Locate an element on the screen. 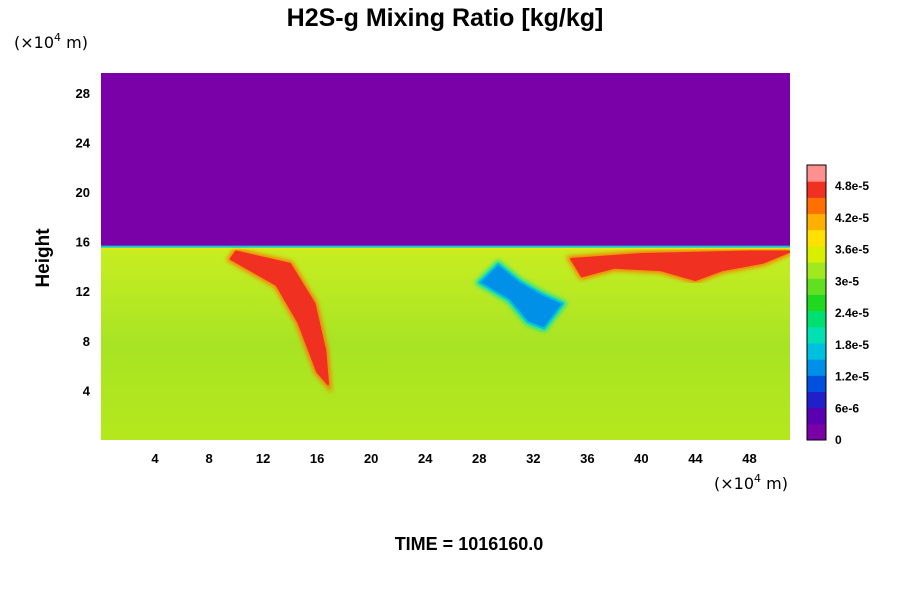  x-tick-label: 4 is located at coordinates (155, 458).